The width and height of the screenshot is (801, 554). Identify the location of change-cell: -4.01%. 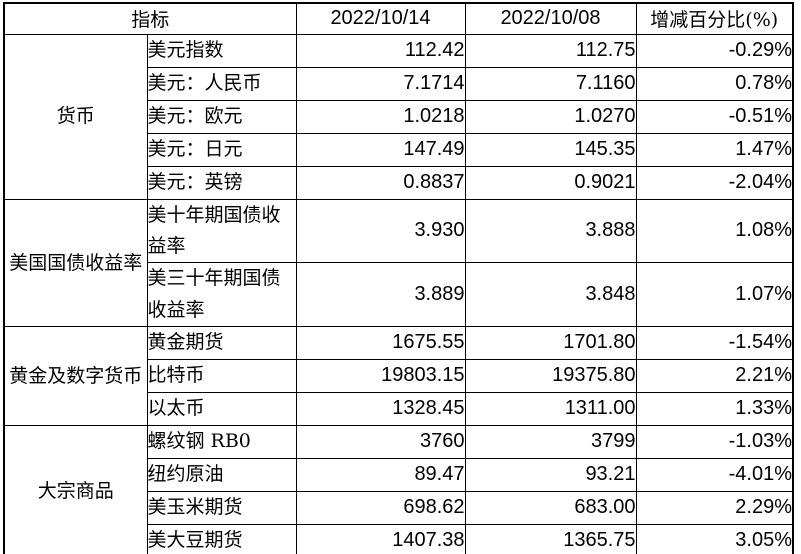
(714, 474).